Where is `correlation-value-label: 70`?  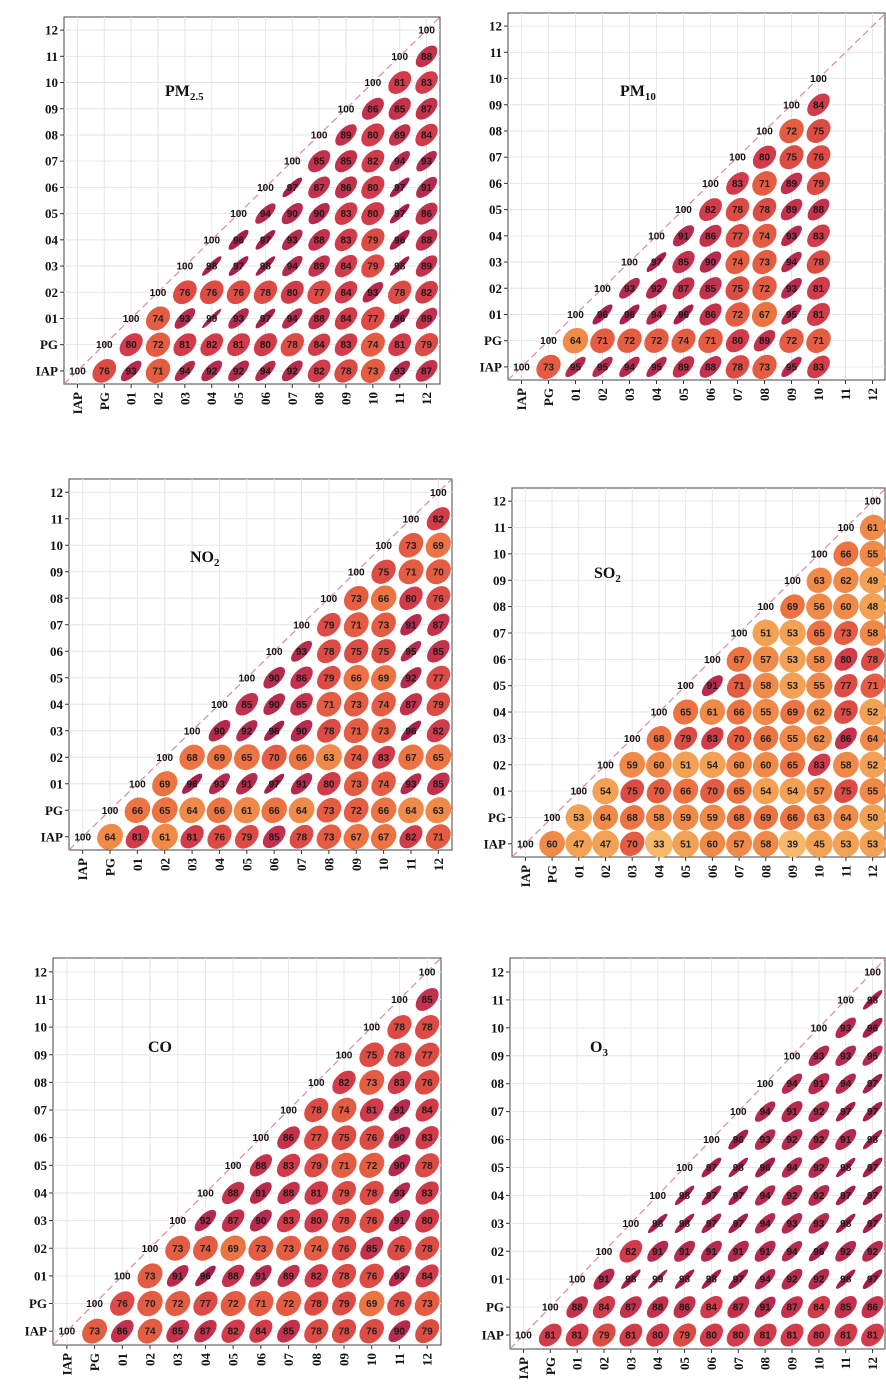
correlation-value-label: 70 is located at coordinates (633, 844).